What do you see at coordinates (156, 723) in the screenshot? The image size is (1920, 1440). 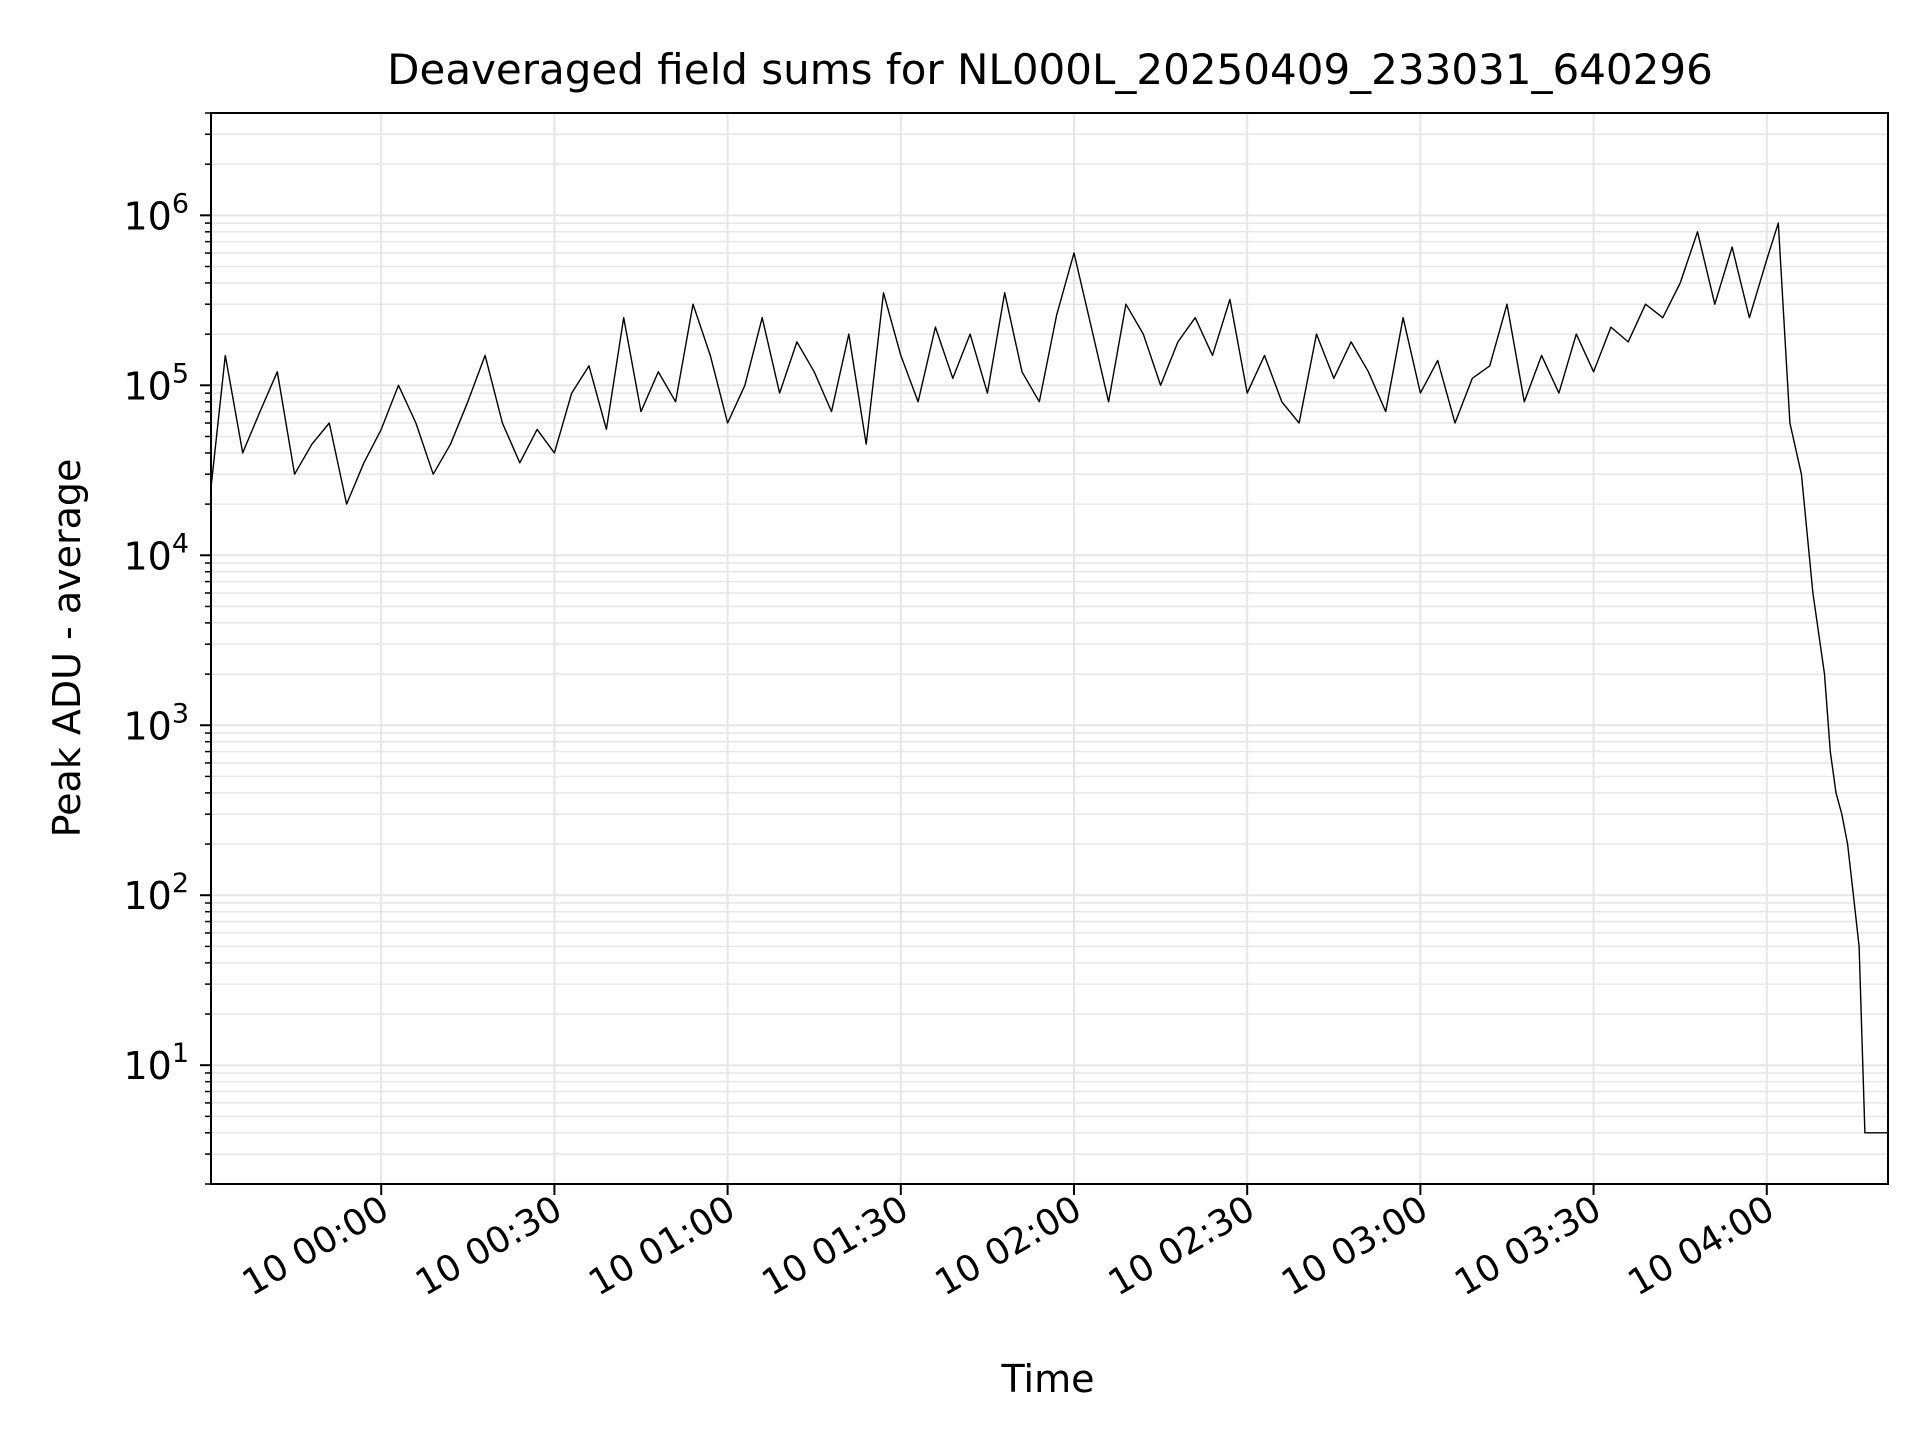 I see `y-tick-label: 103` at bounding box center [156, 723].